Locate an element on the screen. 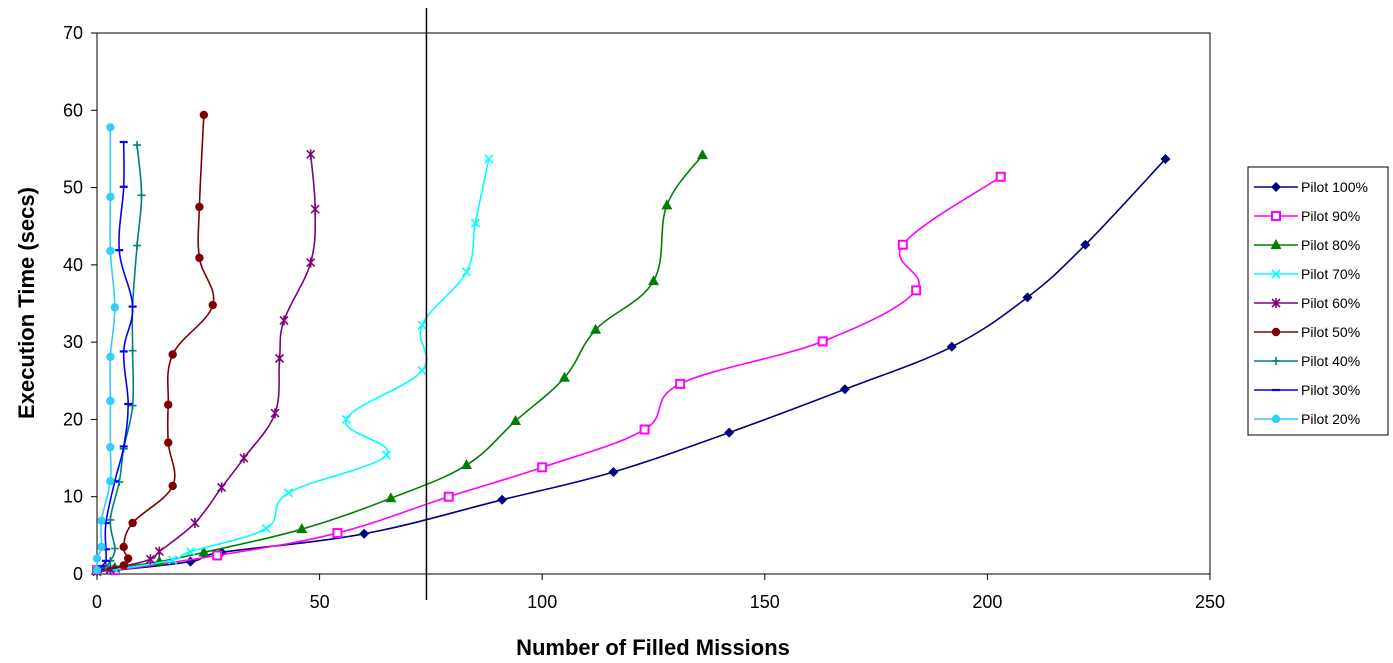 The height and width of the screenshot is (663, 1393). legend-label: Pilot 30% is located at coordinates (1330, 390).